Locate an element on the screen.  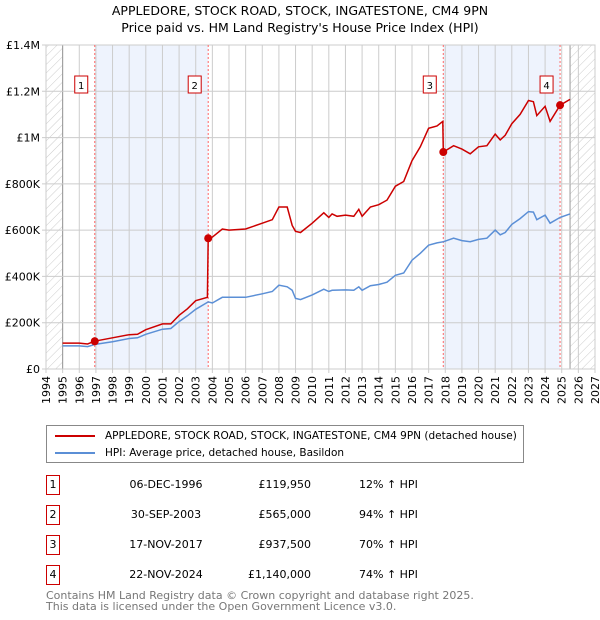
x-tick-label: 2015 is located at coordinates (395, 390).